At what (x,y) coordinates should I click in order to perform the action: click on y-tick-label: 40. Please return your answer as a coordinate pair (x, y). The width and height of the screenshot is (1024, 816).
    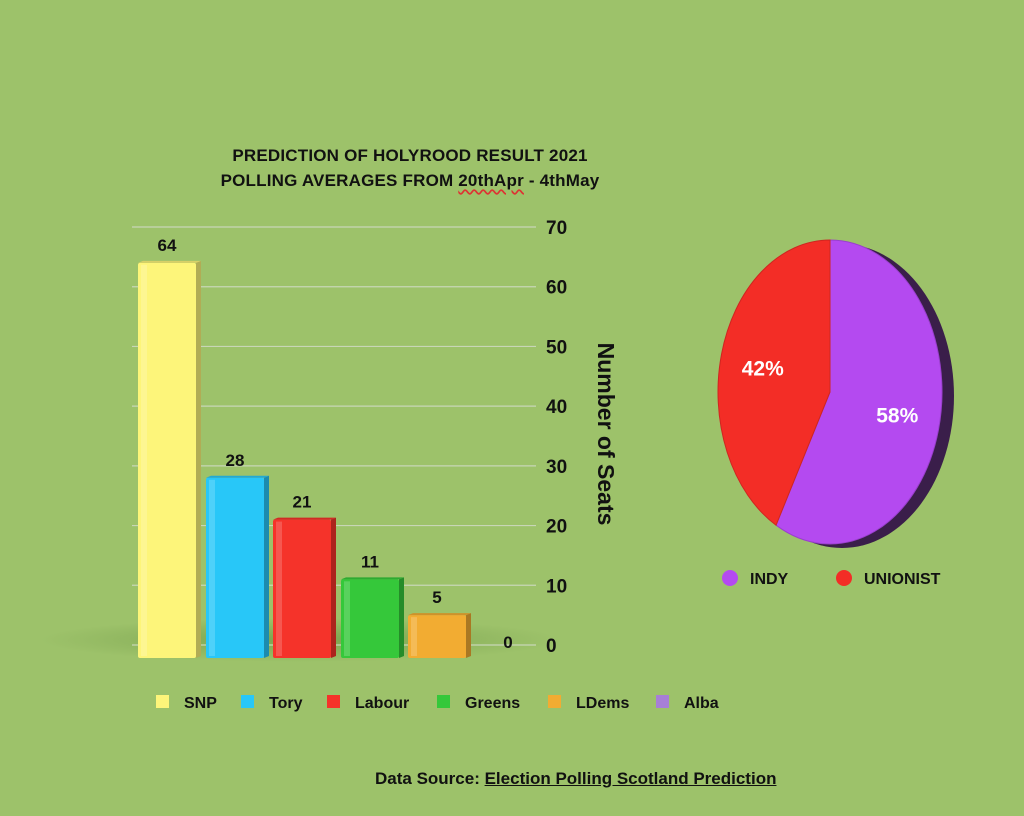
    Looking at the image, I should click on (556, 407).